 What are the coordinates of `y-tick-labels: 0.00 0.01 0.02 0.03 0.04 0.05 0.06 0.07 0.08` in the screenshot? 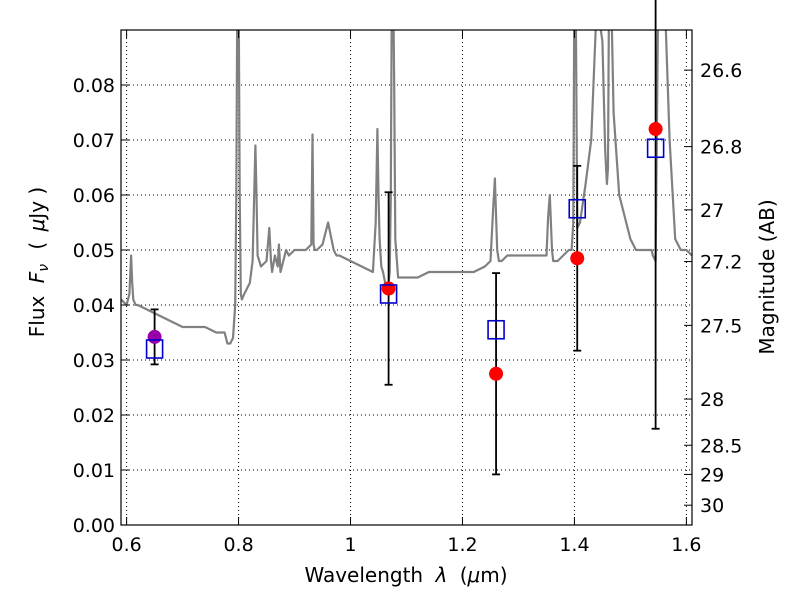 It's located at (94, 306).